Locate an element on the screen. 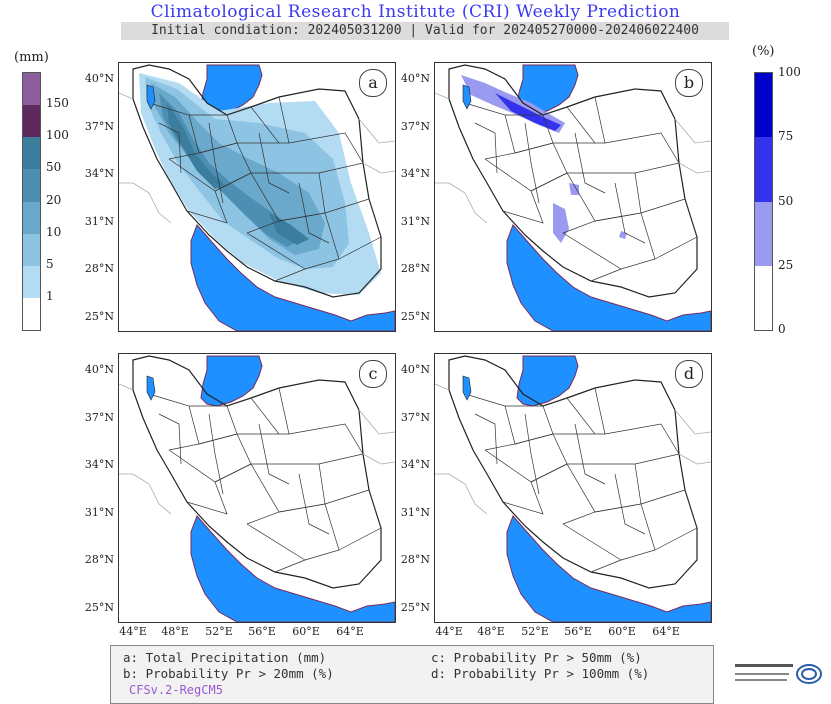 The height and width of the screenshot is (704, 831). colorbar-left-label: 150 is located at coordinates (57, 103).